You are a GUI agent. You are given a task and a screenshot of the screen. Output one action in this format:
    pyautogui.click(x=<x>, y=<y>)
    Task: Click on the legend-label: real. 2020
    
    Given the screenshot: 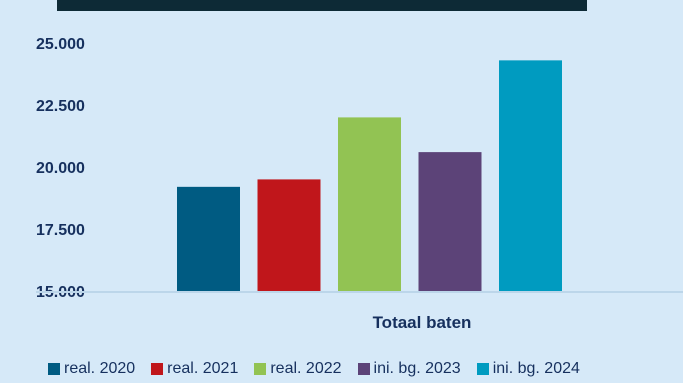 What is the action you would take?
    pyautogui.click(x=100, y=368)
    